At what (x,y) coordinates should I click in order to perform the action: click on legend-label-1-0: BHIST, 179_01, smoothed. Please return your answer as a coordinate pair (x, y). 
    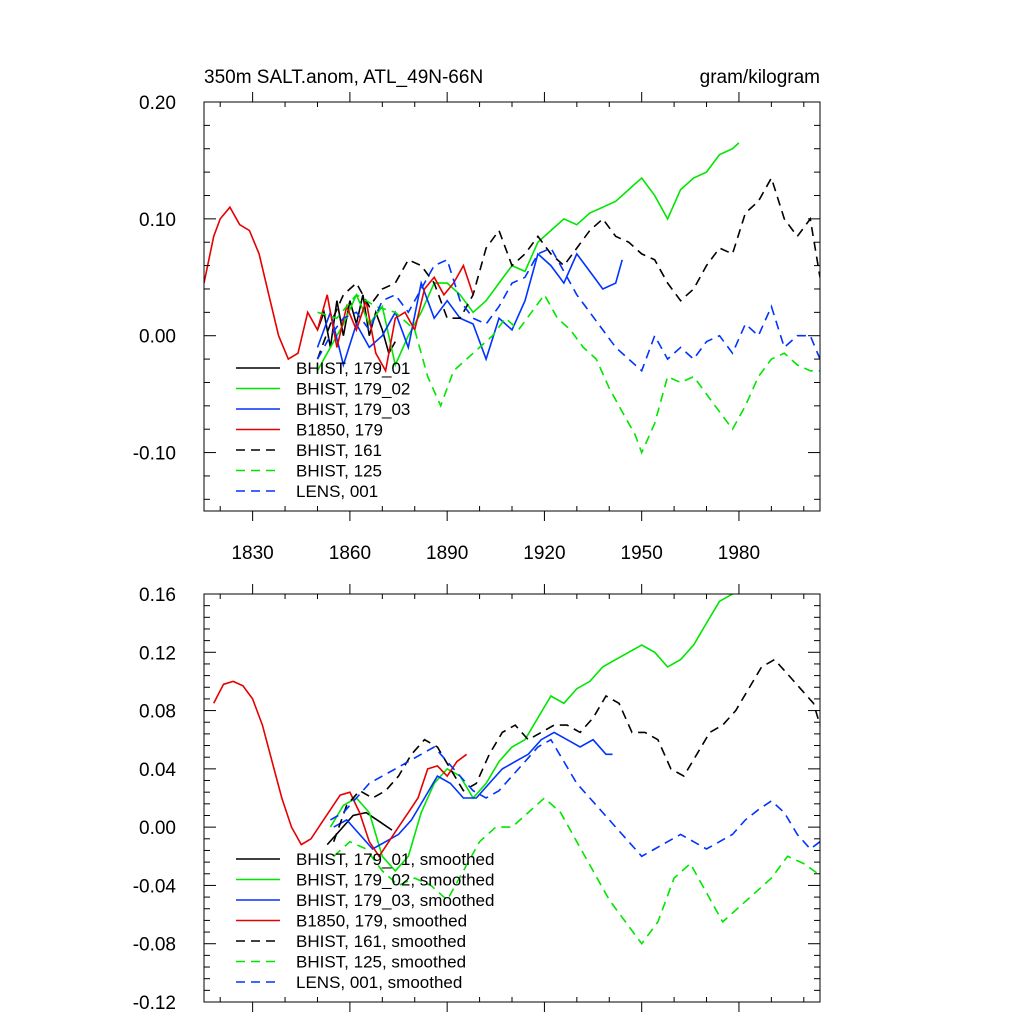
    Looking at the image, I should click on (395, 859).